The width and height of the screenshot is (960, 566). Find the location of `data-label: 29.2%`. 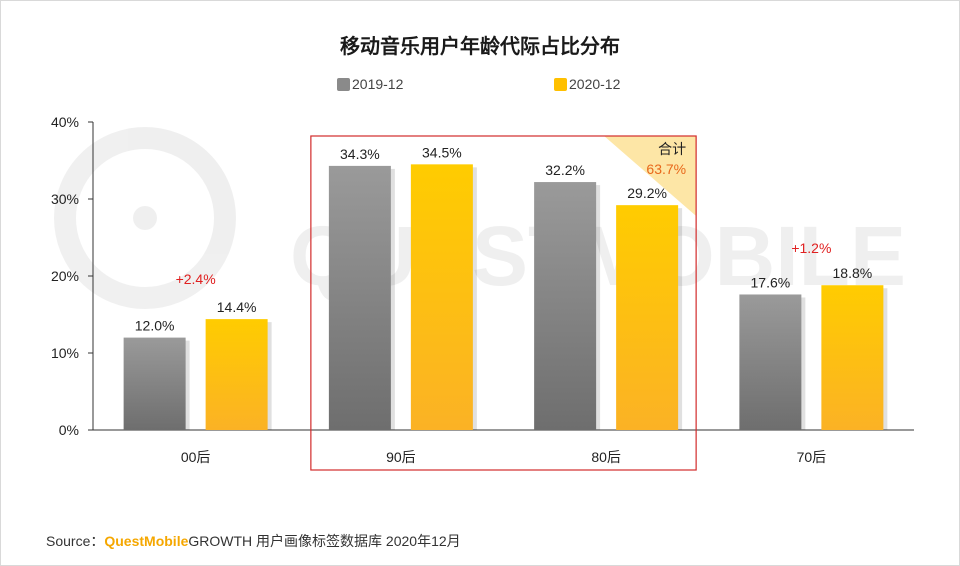

data-label: 29.2% is located at coordinates (647, 193).